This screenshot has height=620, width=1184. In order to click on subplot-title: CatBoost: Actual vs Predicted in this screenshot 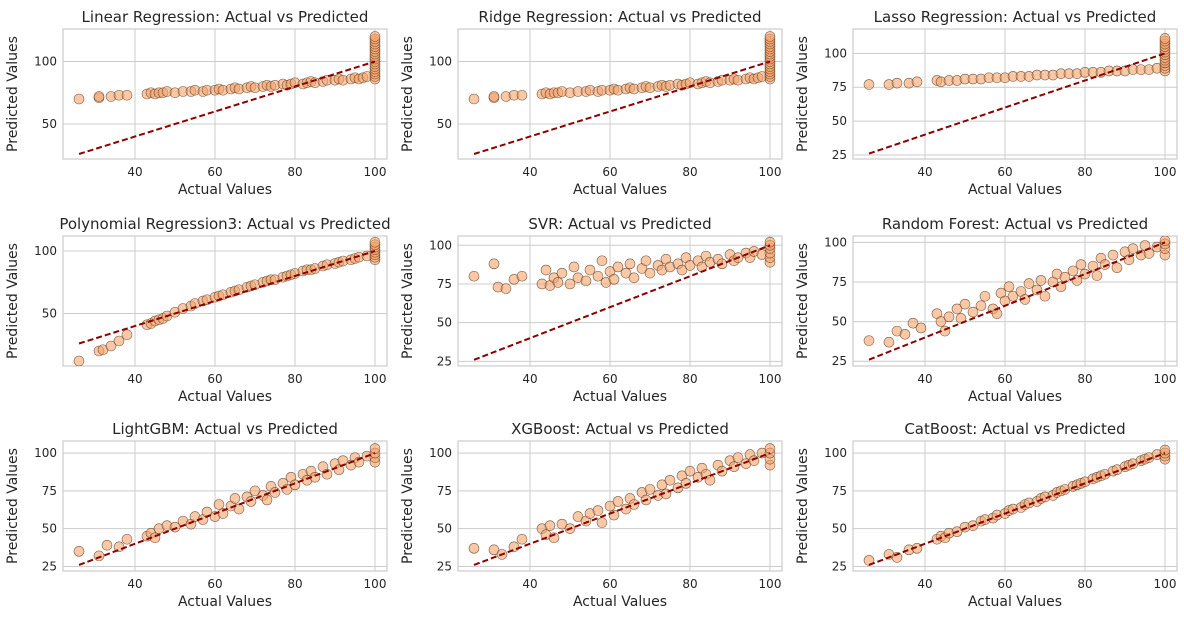, I will do `click(1014, 429)`.